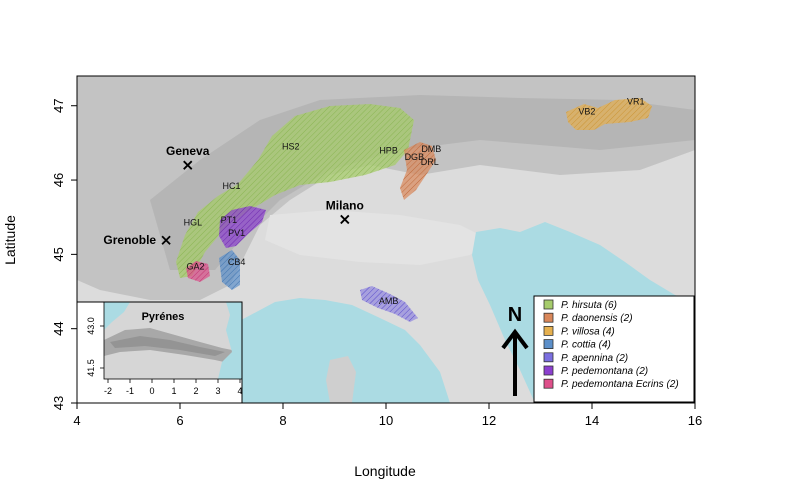 The height and width of the screenshot is (499, 806). What do you see at coordinates (620, 384) in the screenshot?
I see `legend-species: P. pedemontana Ecrins (2)` at bounding box center [620, 384].